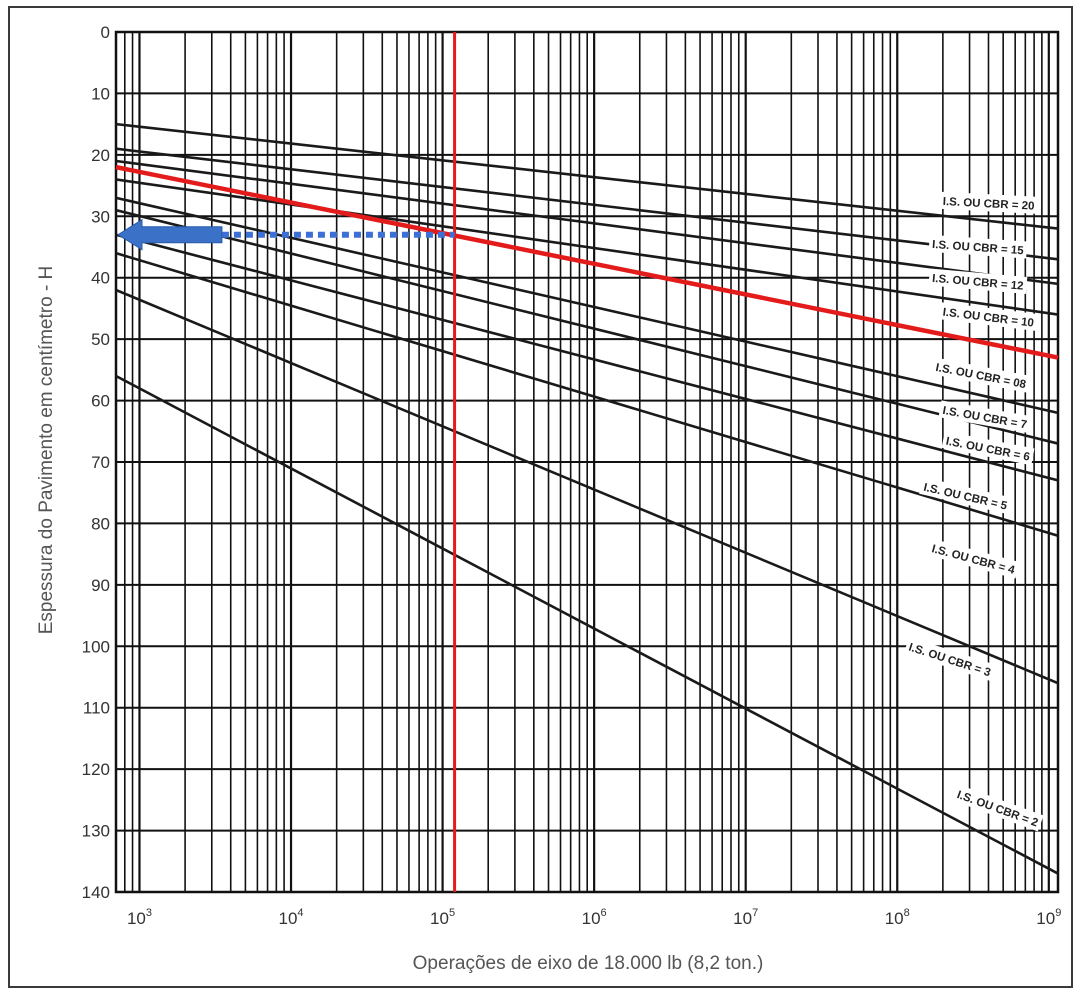 The width and height of the screenshot is (1079, 994). What do you see at coordinates (105, 32) in the screenshot?
I see `y-tick-label: 0` at bounding box center [105, 32].